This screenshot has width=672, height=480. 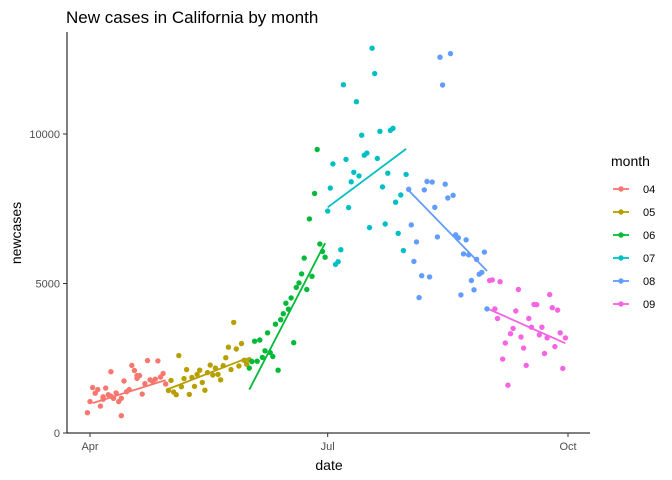 What do you see at coordinates (634, 247) in the screenshot?
I see `legend-keys: 04 05 06 07 08 09` at bounding box center [634, 247].